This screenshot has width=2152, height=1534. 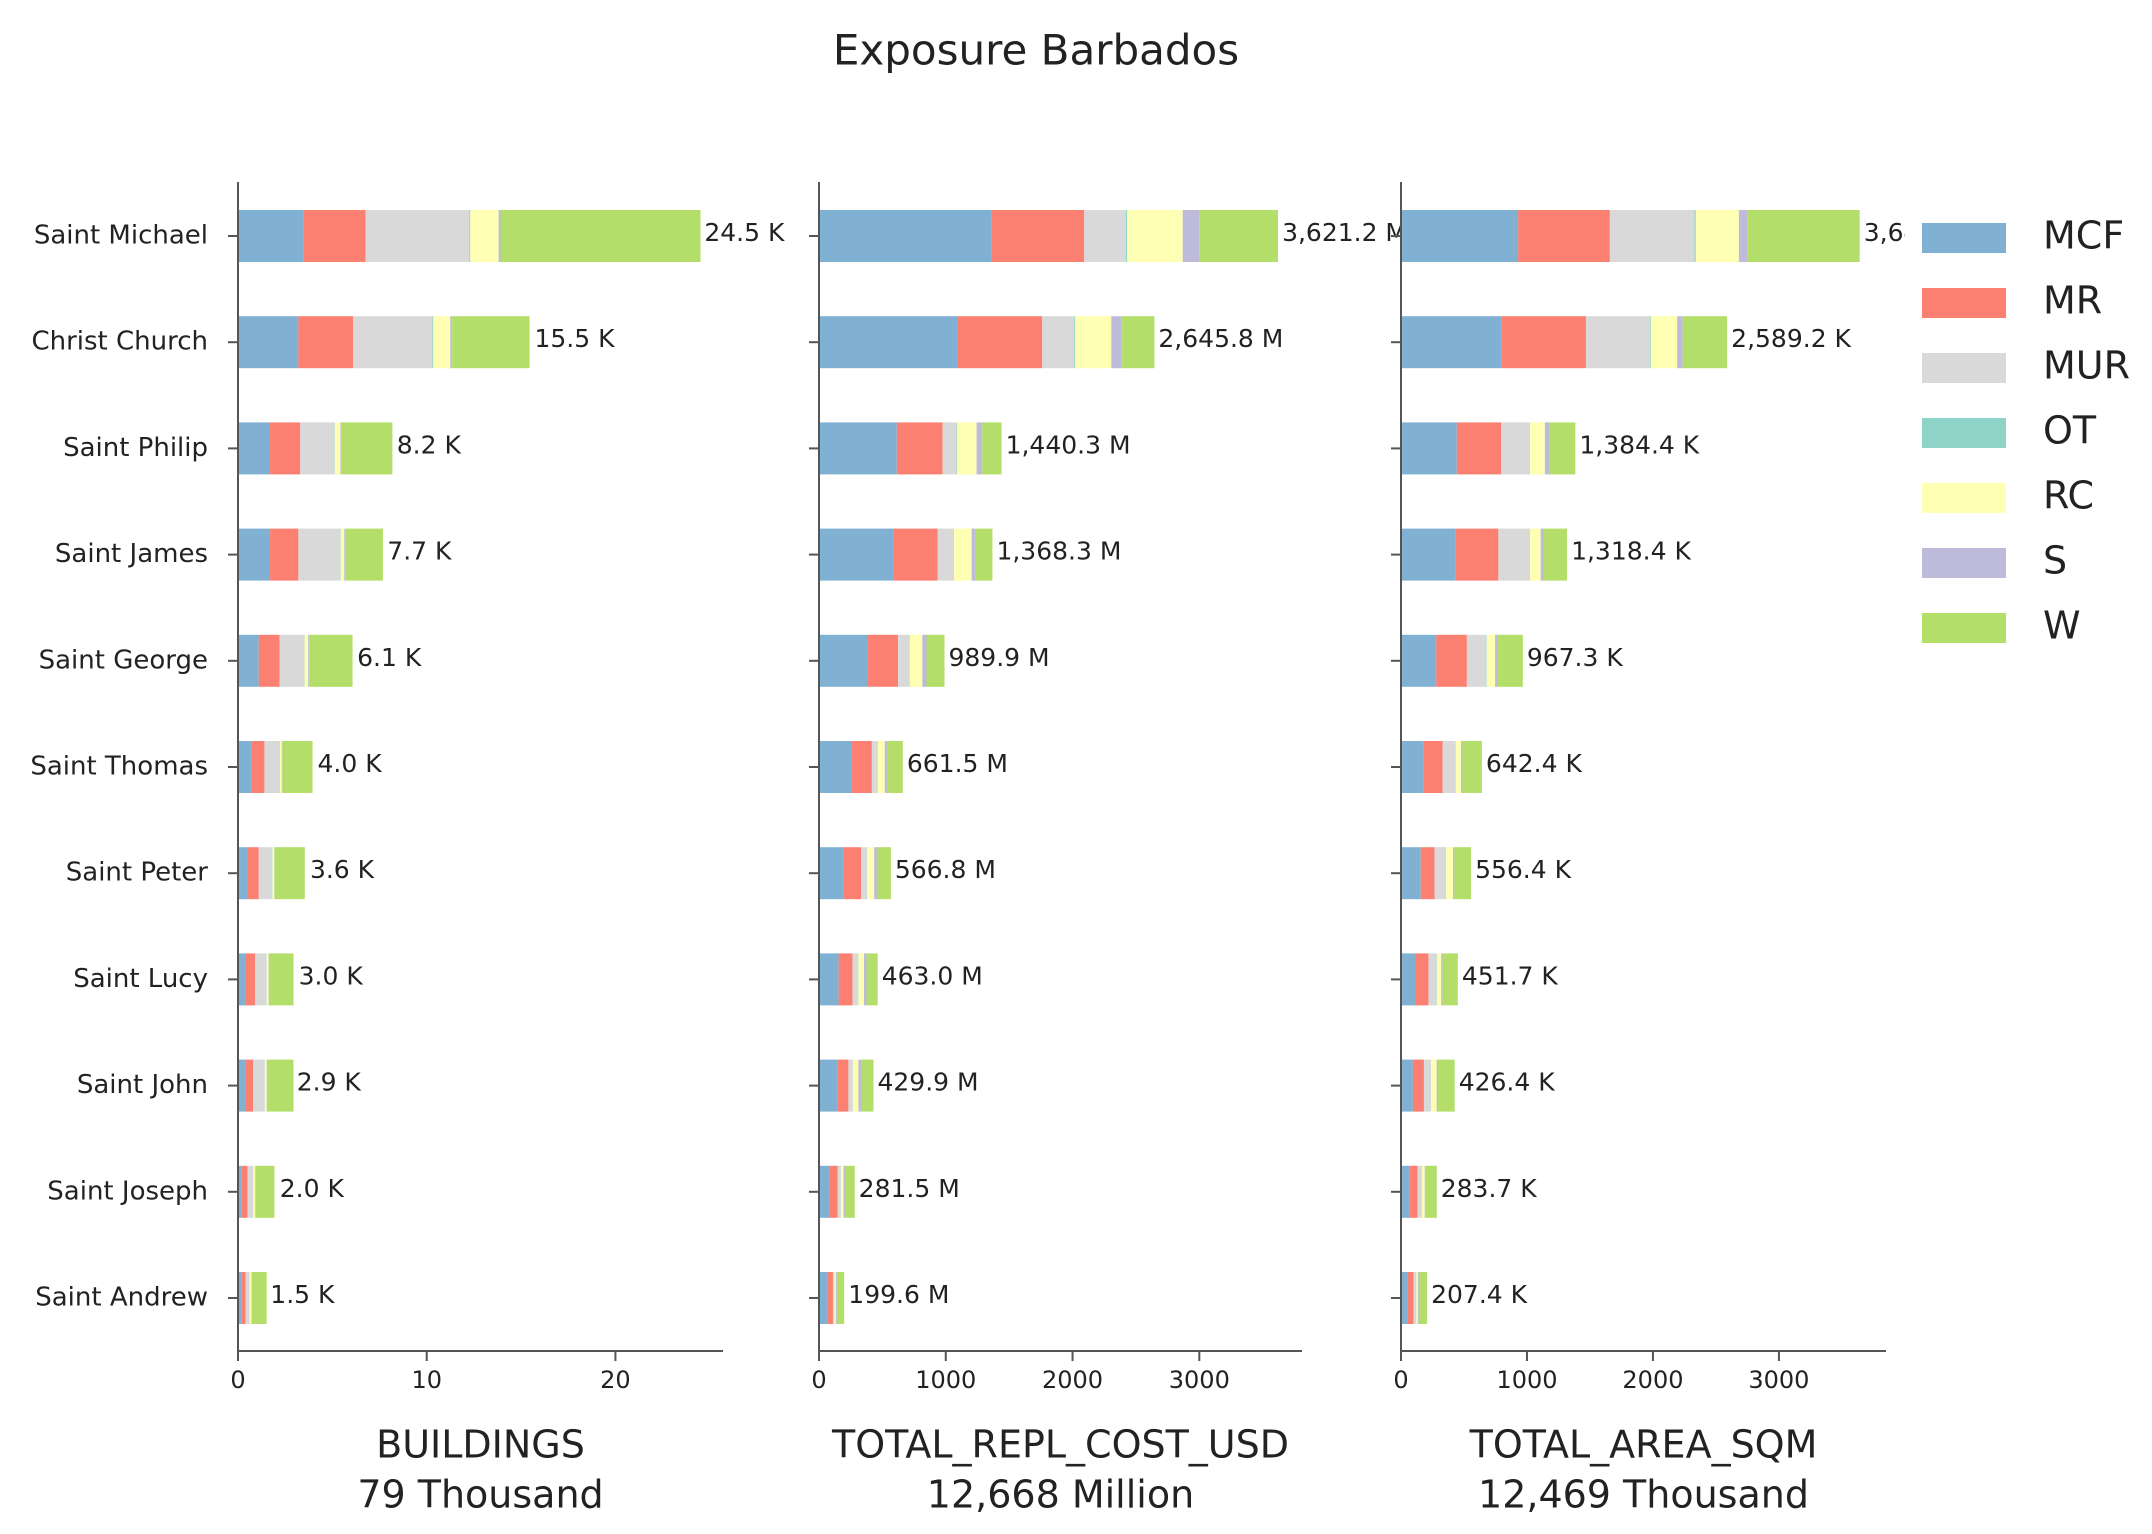 I want to click on legend-label: W, so click(x=2062, y=626).